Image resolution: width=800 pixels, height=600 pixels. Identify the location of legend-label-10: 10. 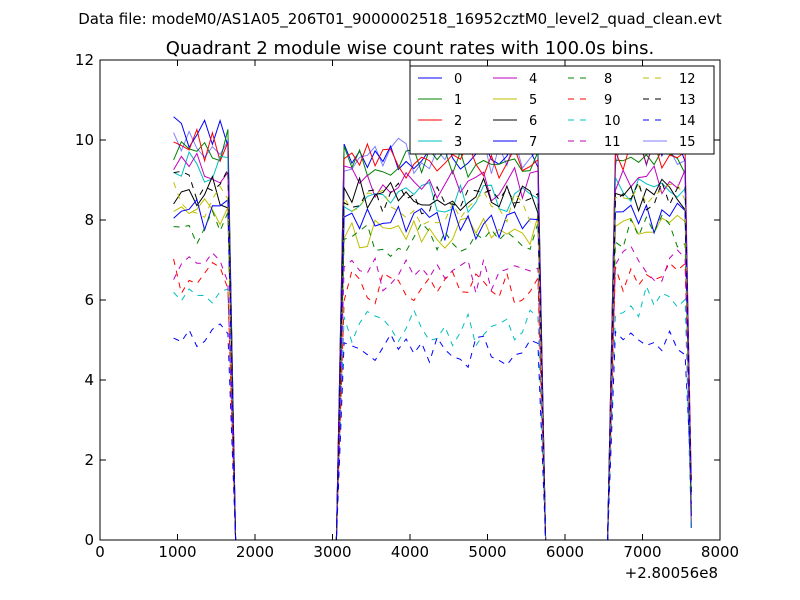
(612, 121).